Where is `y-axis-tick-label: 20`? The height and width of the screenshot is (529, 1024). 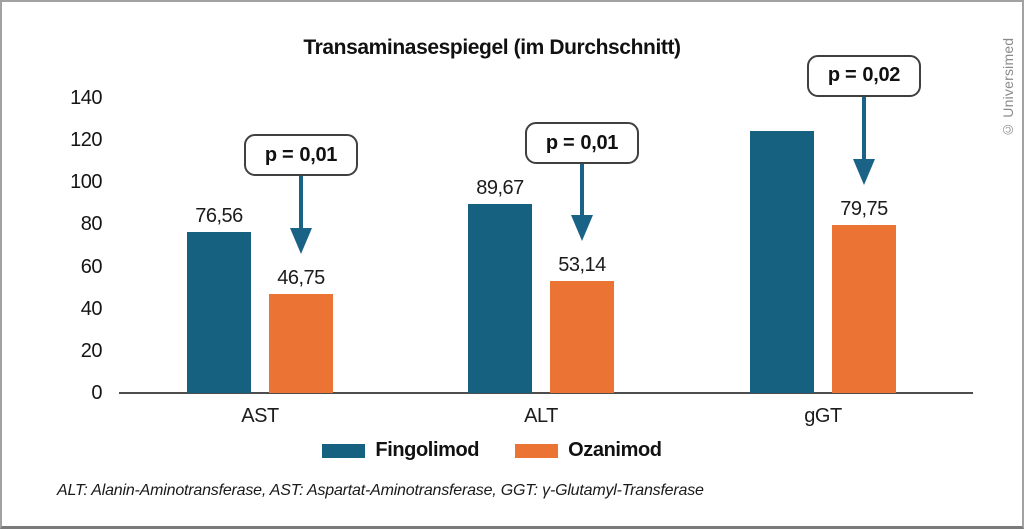 y-axis-tick-label: 20 is located at coordinates (91, 350).